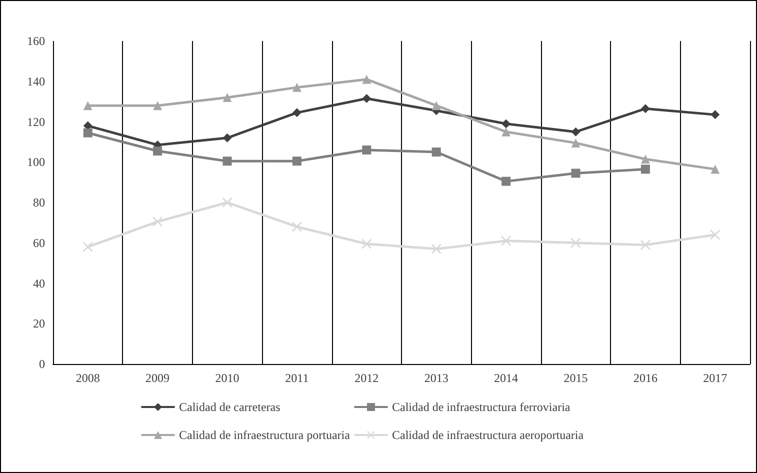 The image size is (757, 473). I want to click on x-tick-label: 2017, so click(715, 378).